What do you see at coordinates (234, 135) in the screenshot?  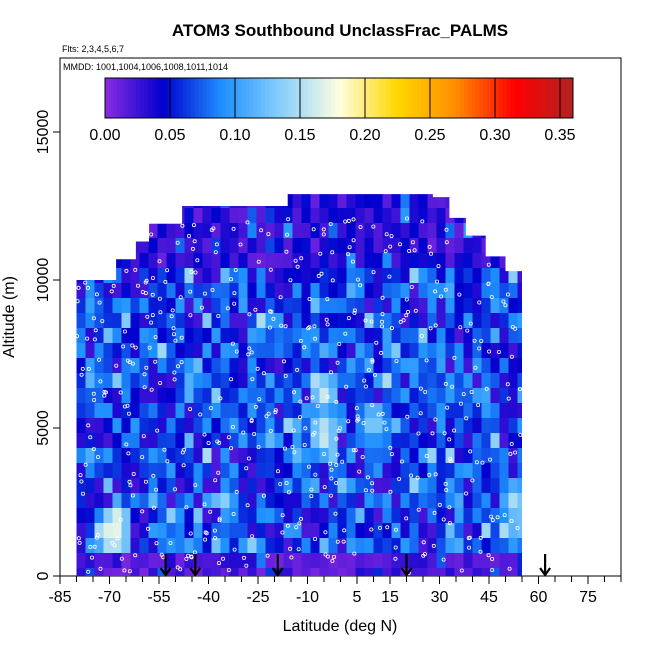 I see `colorbar-tick-label: 0.10` at bounding box center [234, 135].